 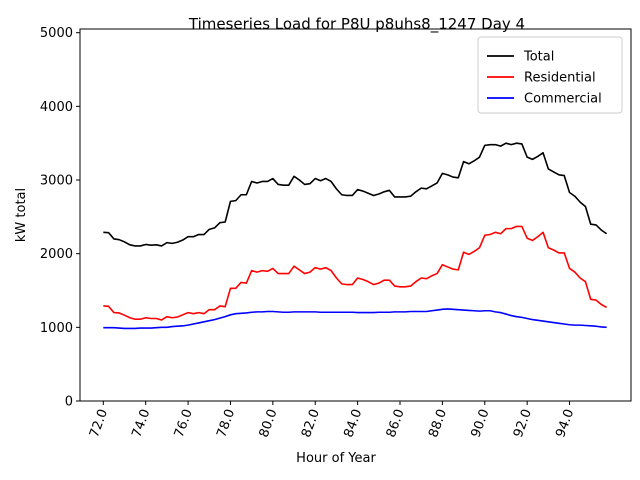 I want to click on y-tick-label: 0, so click(x=69, y=402).